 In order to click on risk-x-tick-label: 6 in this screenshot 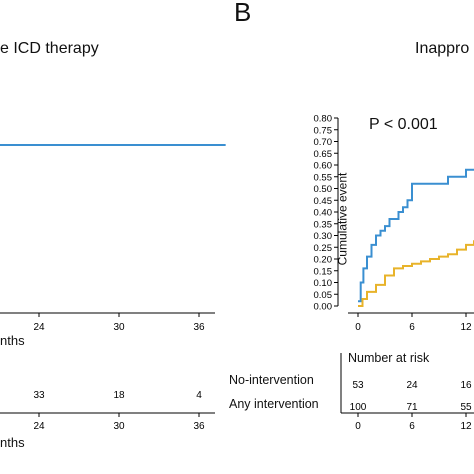, I will do `click(412, 426)`.